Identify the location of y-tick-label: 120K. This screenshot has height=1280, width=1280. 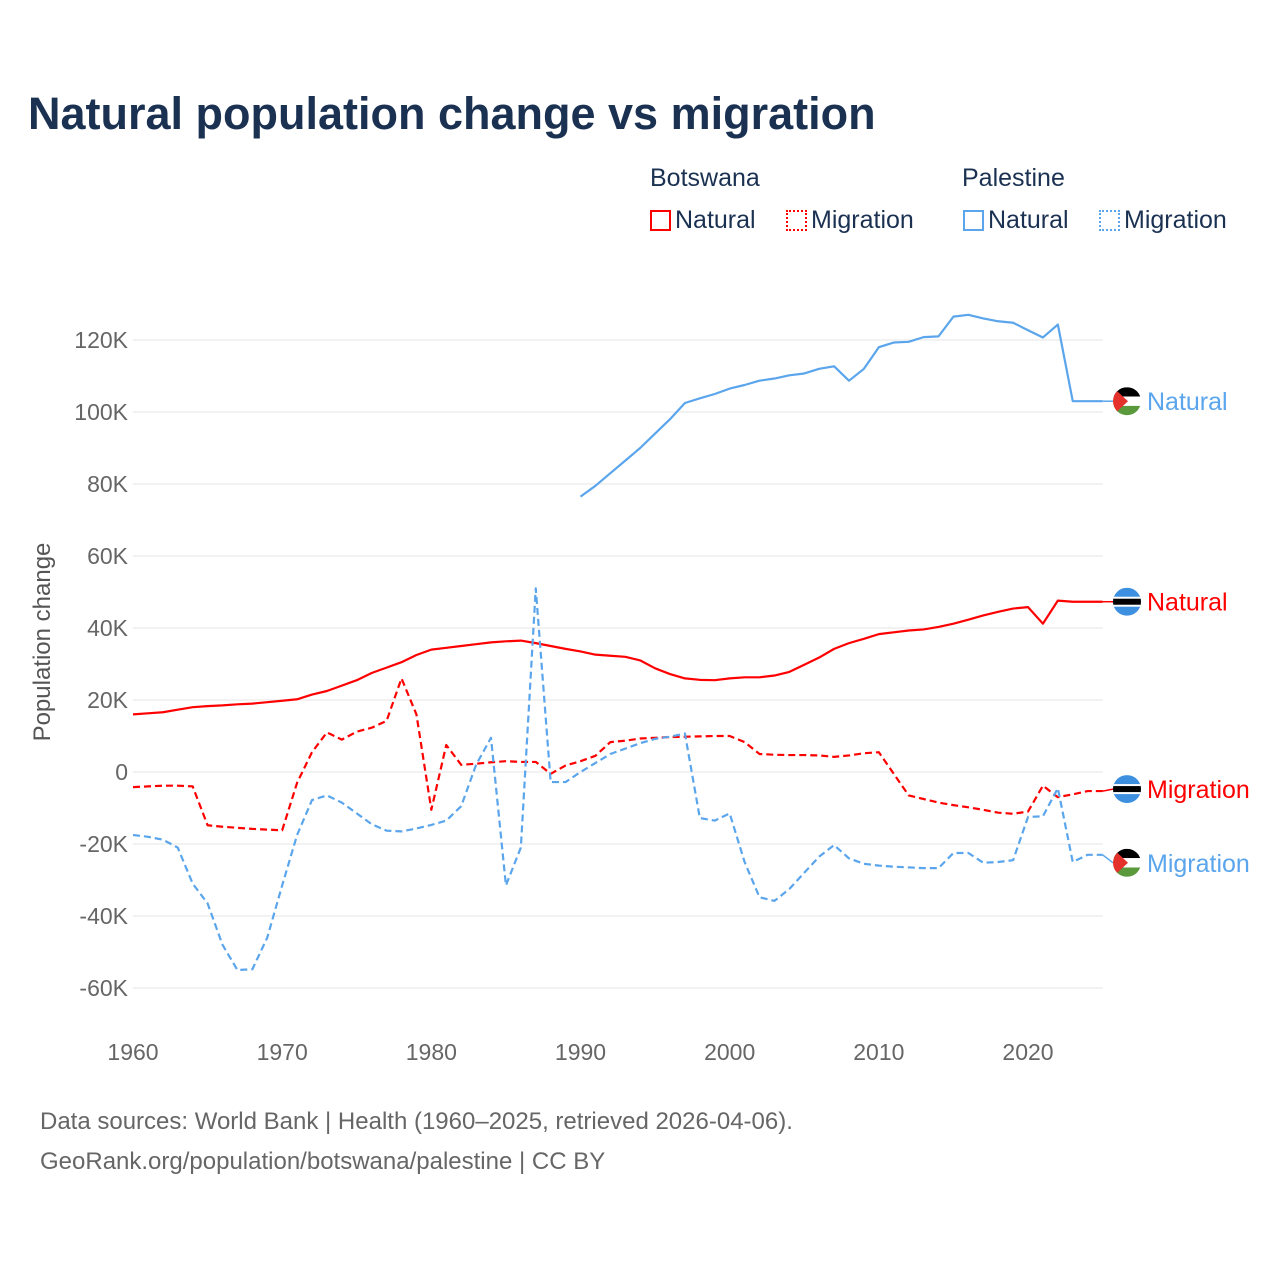
(101, 340).